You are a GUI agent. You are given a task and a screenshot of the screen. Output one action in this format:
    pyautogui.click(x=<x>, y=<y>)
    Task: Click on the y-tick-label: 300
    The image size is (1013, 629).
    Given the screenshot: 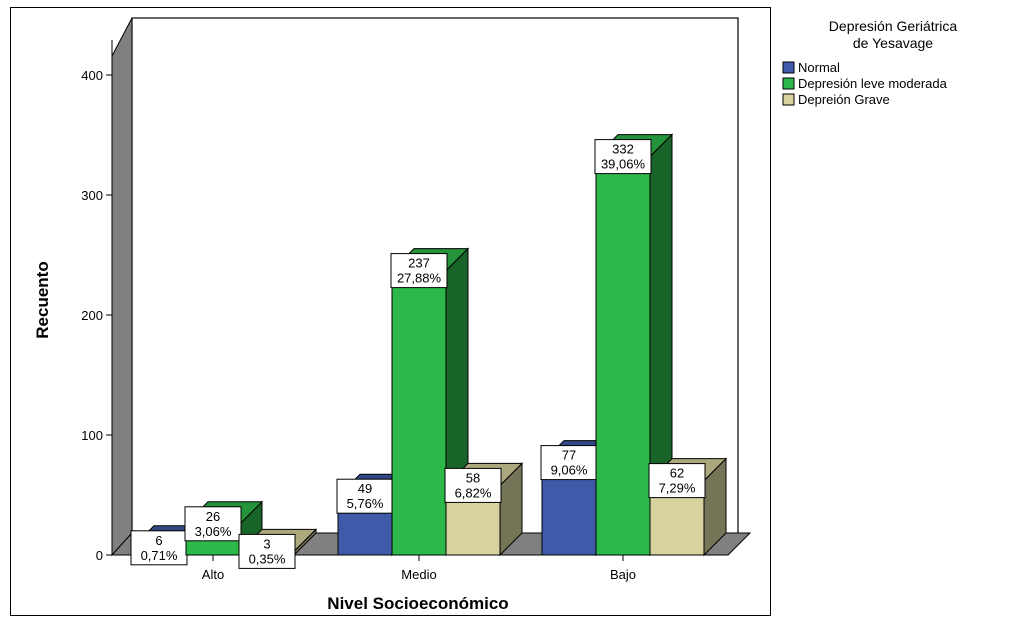 What is the action you would take?
    pyautogui.click(x=92, y=195)
    